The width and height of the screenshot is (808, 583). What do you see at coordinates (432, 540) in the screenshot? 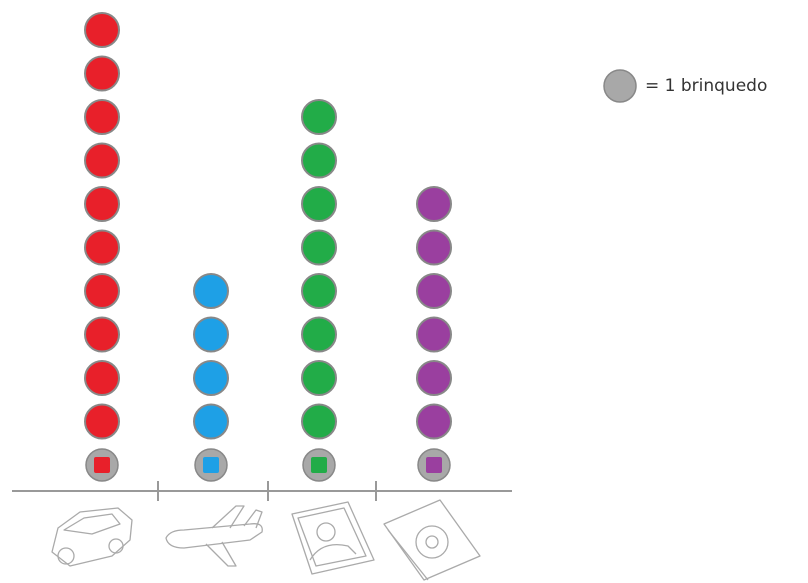
I see `cd-icon` at bounding box center [432, 540].